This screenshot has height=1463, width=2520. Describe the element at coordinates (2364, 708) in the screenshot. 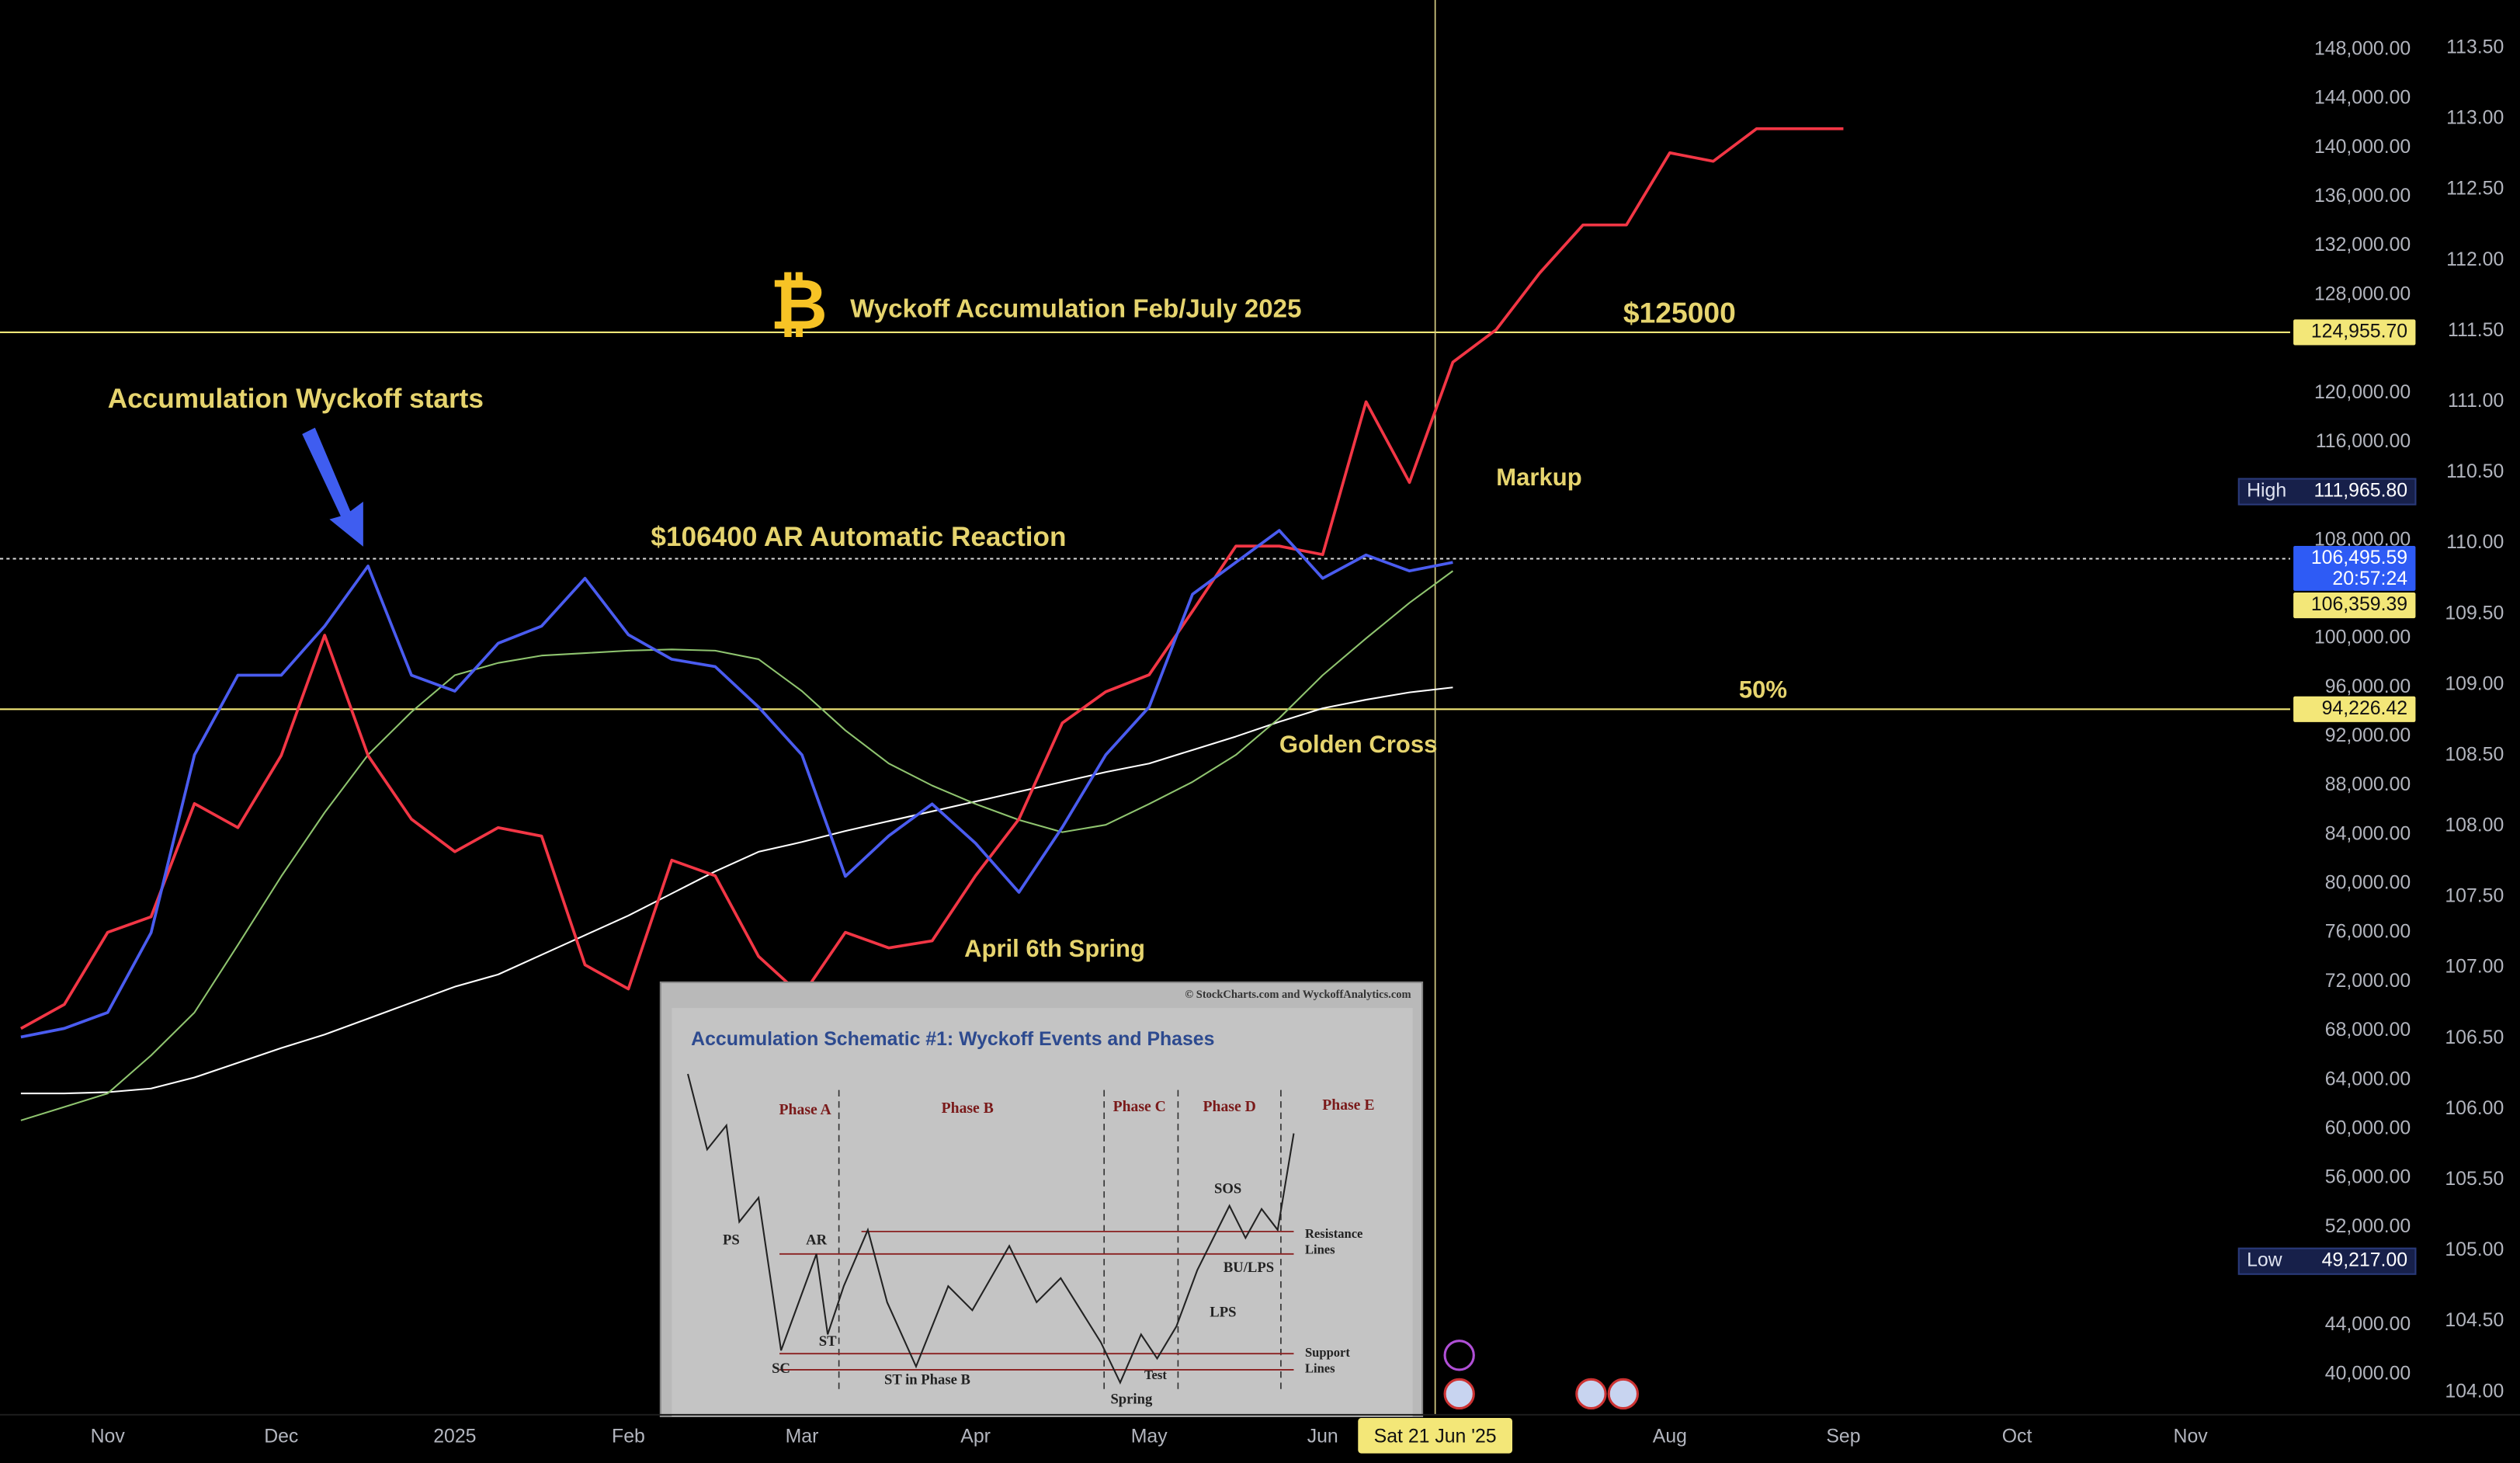

I see `level-label: 94,226.42` at that location.